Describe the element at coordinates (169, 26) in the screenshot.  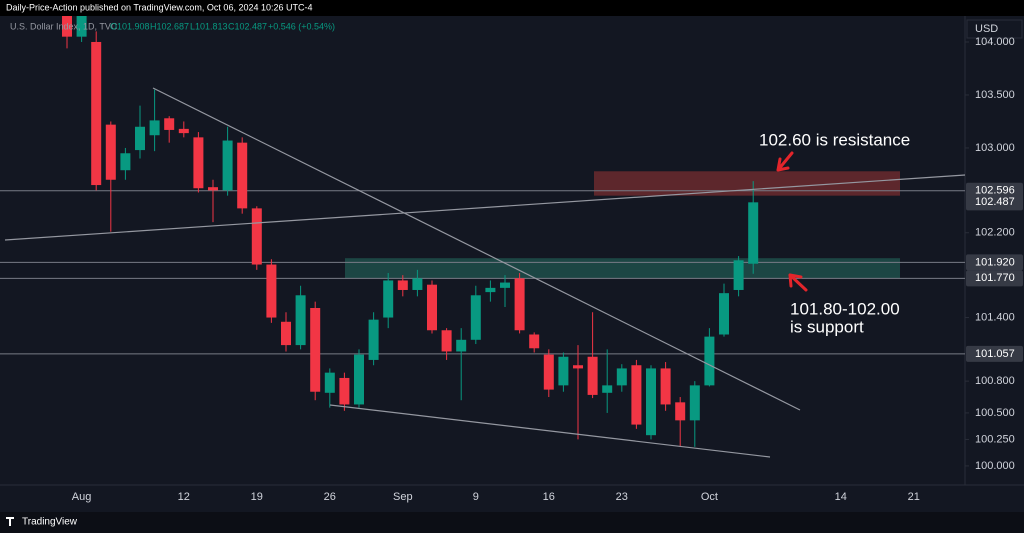
I see `legend-high: H102.687` at that location.